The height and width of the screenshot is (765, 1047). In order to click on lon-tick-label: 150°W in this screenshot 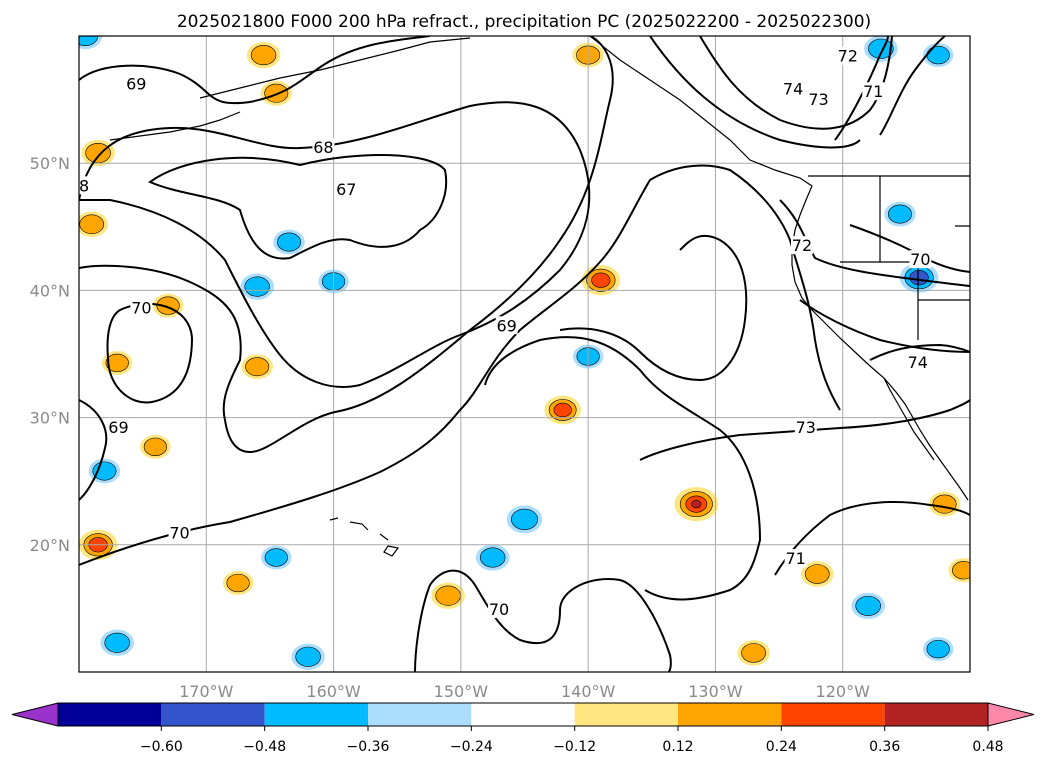, I will do `click(461, 691)`.